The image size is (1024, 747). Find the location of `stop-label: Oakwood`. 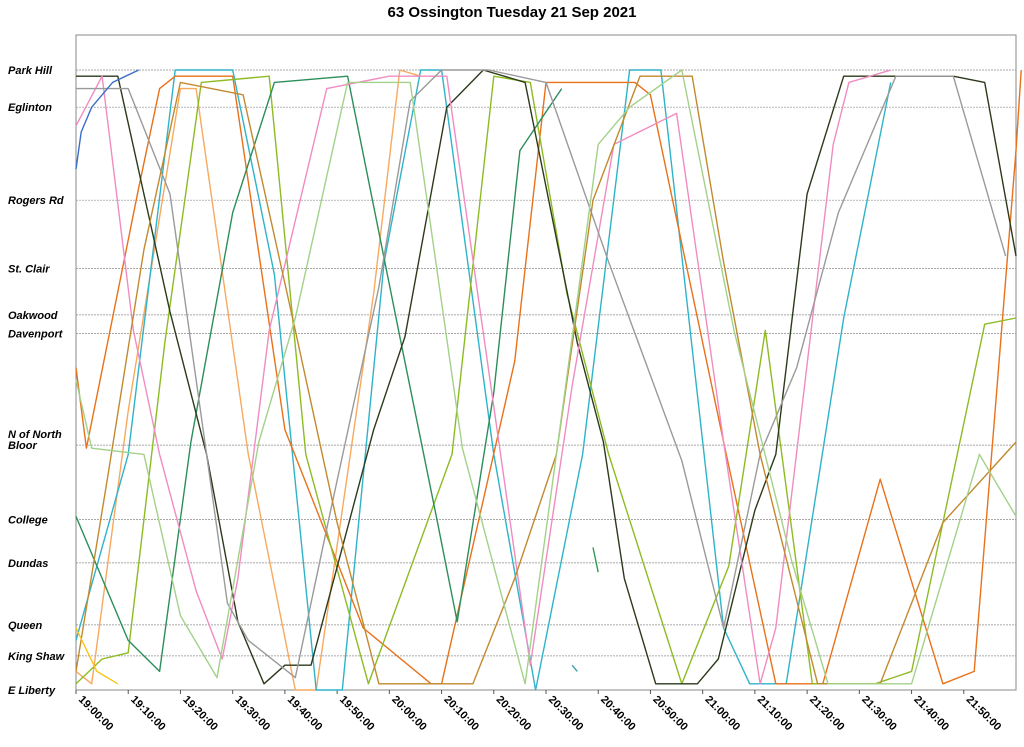

stop-label: Oakwood is located at coordinates (33, 316).